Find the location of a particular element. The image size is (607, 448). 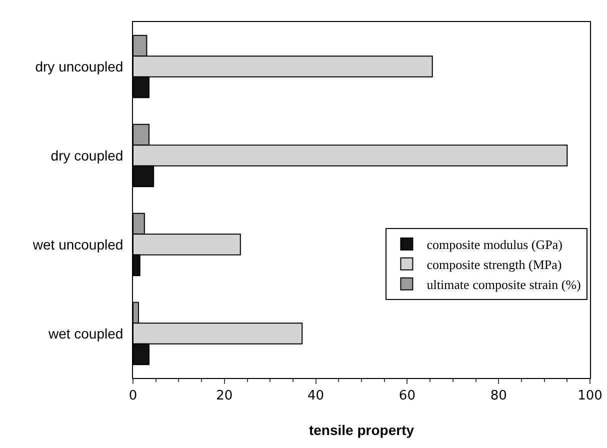

x-tick-label: 40 is located at coordinates (316, 396).